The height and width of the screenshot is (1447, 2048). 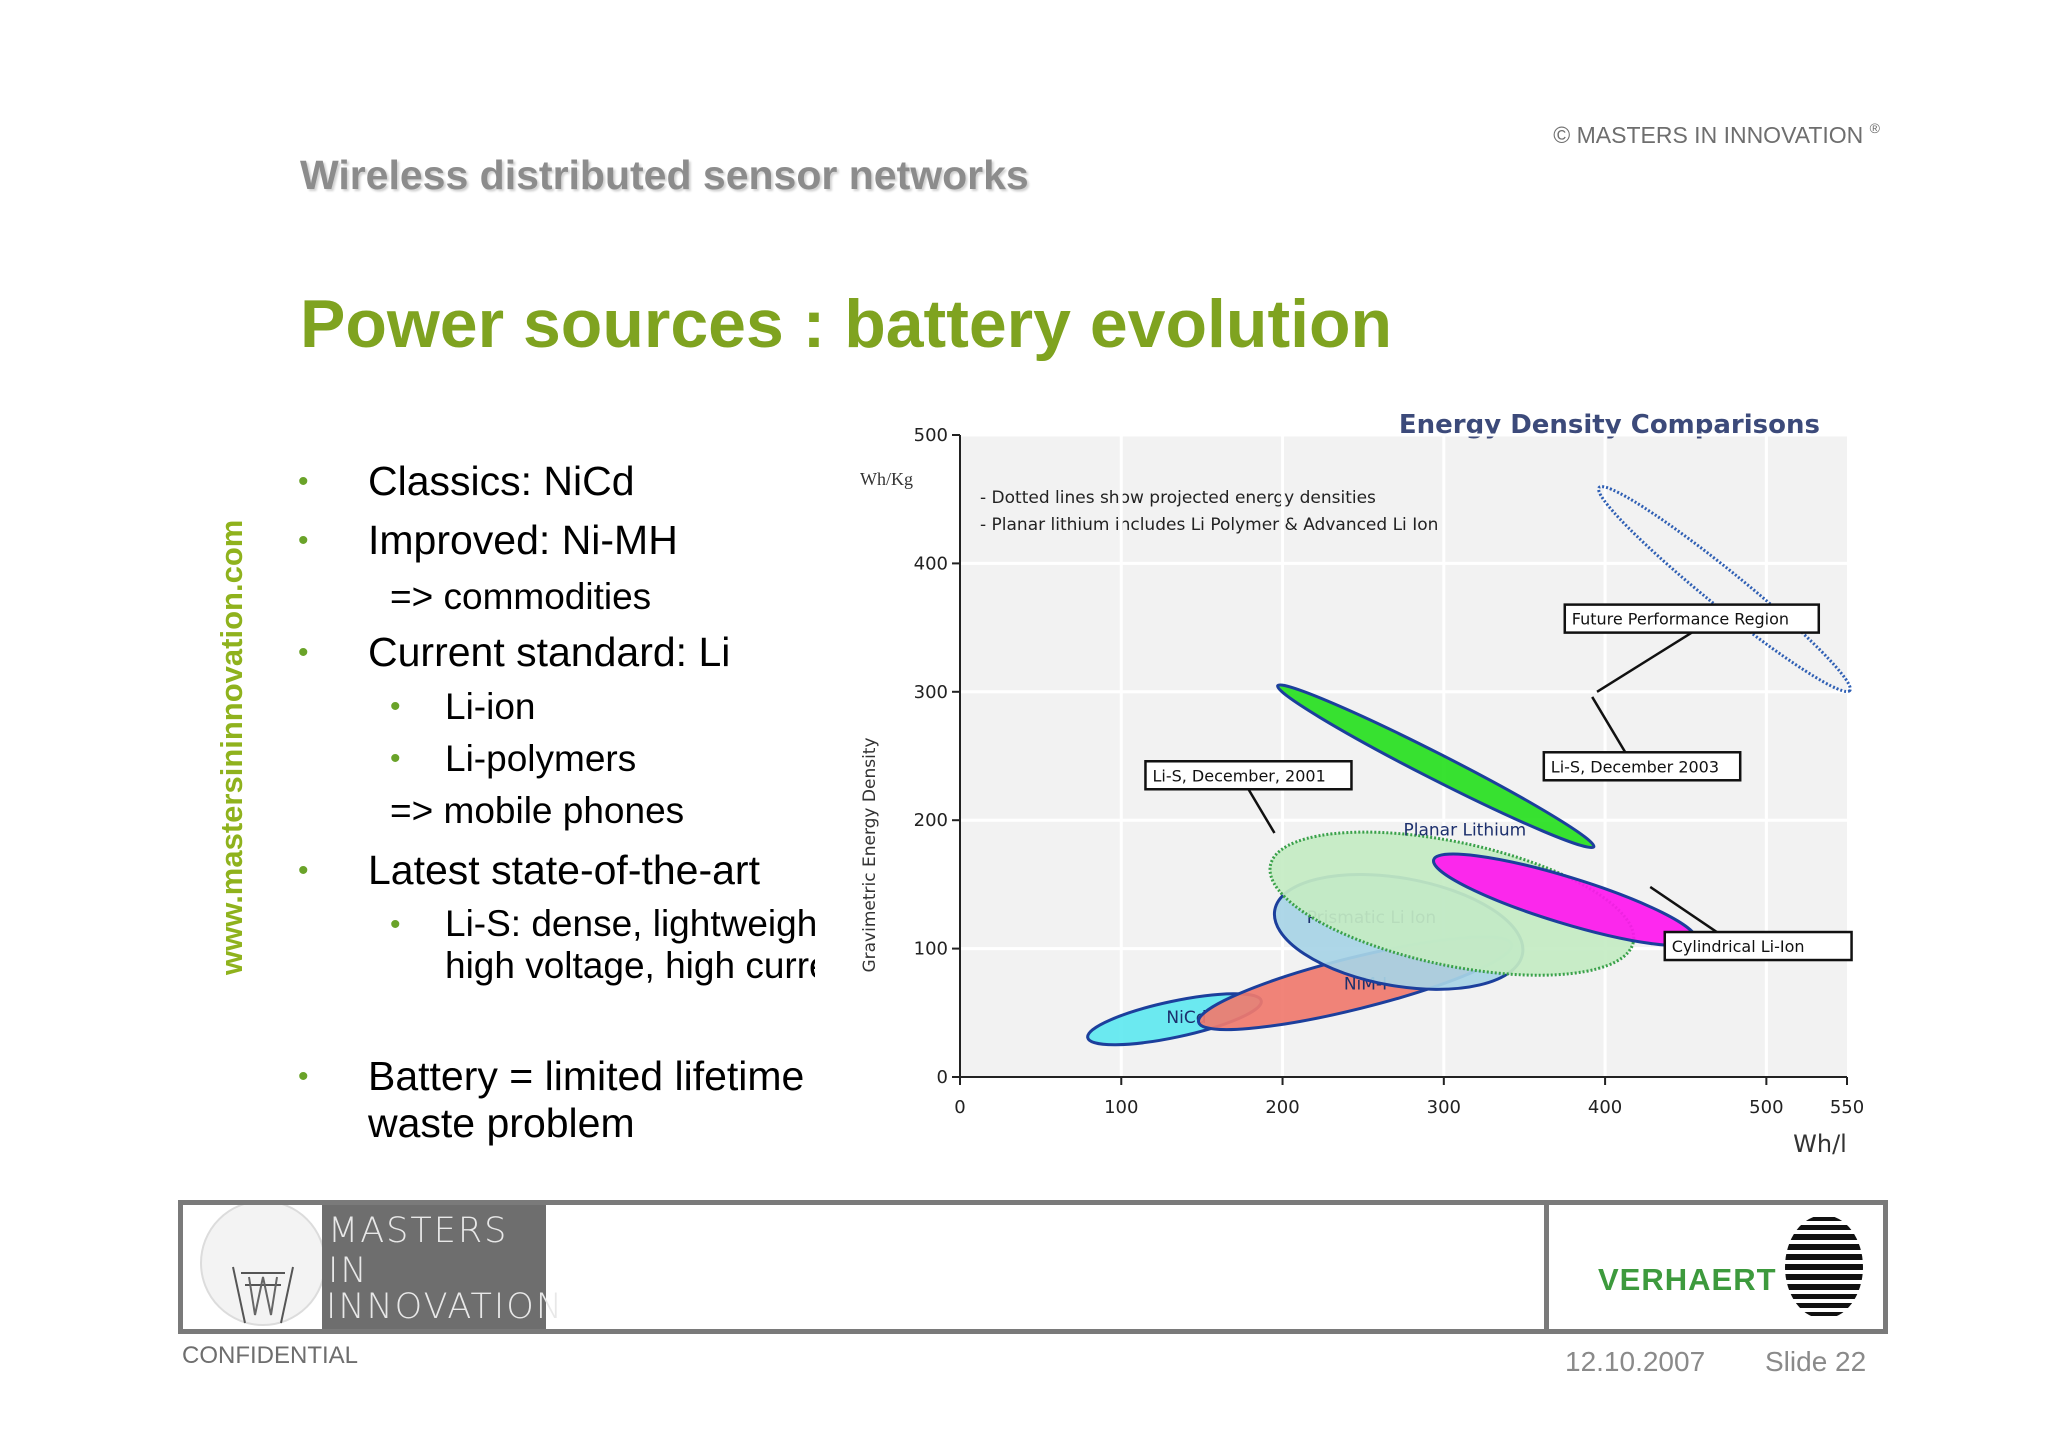 What do you see at coordinates (931, 563) in the screenshot?
I see `y-tick-label: 400` at bounding box center [931, 563].